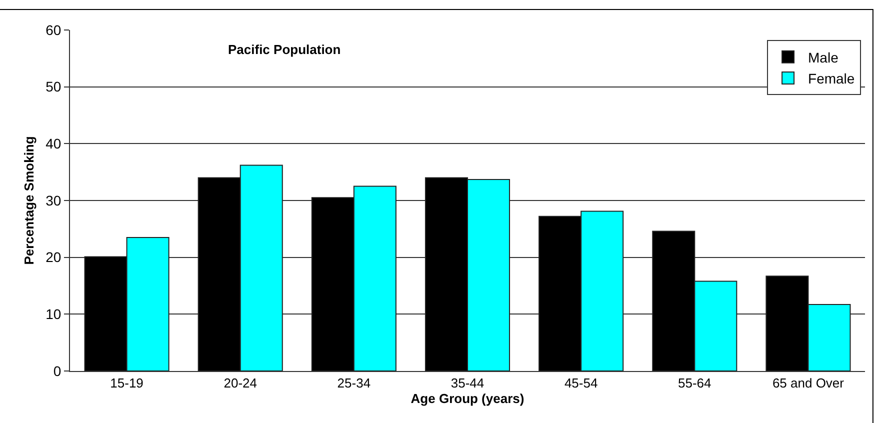  Describe the element at coordinates (54, 200) in the screenshot. I see `y-tick-label: 30` at that location.